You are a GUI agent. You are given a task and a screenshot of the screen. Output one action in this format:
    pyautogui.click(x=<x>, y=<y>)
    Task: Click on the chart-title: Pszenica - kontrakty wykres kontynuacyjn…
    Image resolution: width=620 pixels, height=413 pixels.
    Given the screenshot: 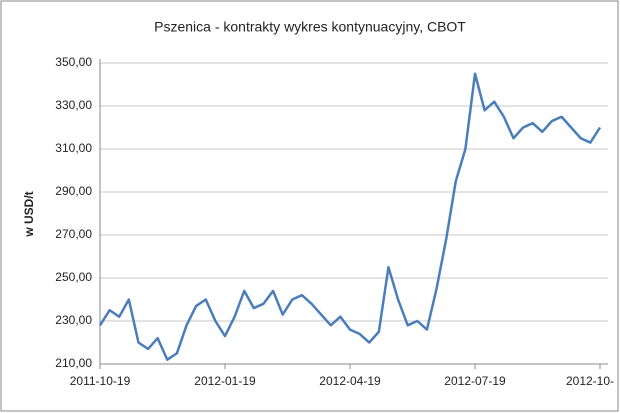 What is the action you would take?
    pyautogui.click(x=310, y=27)
    